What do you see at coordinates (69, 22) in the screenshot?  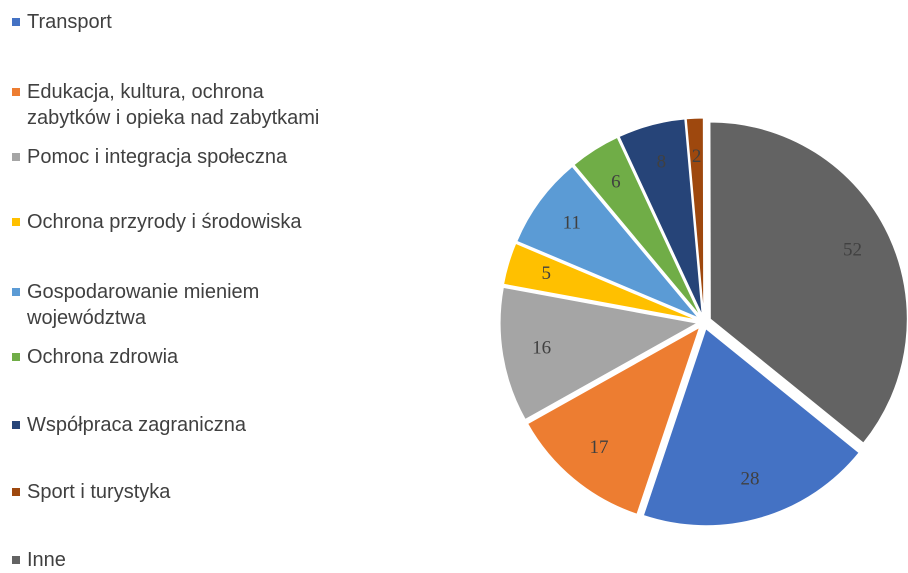 I see `legend-label: Transport` at bounding box center [69, 22].